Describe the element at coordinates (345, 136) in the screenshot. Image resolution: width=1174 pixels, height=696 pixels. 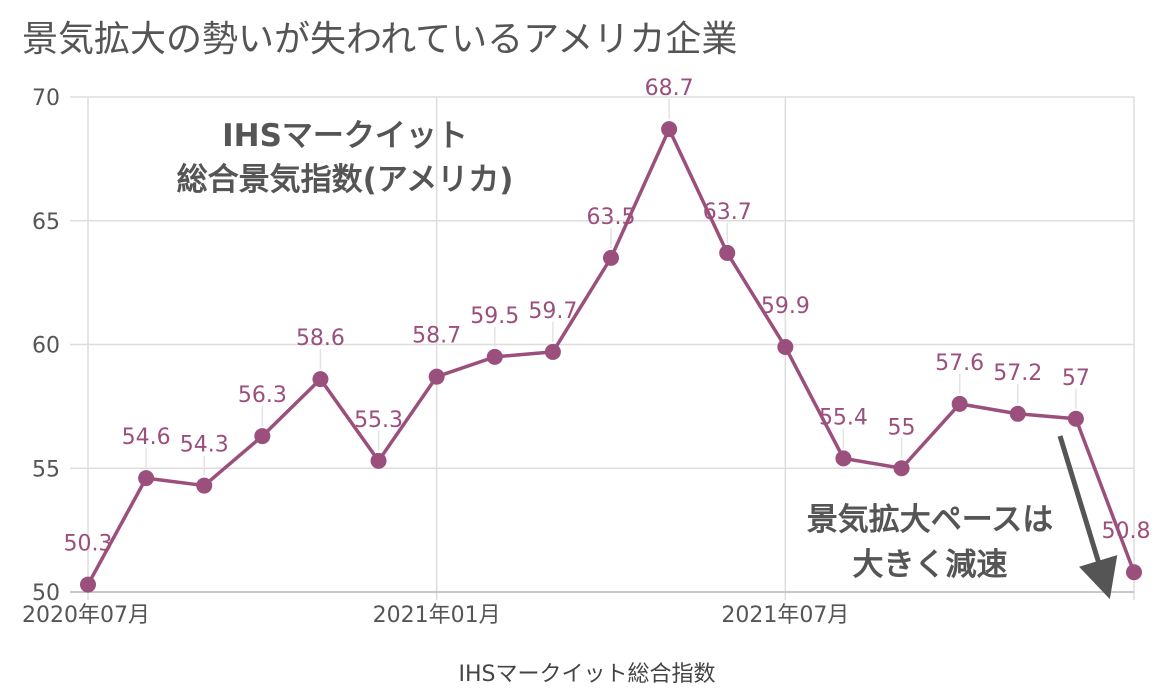
I see `series-label-line1: IHSマークイット` at that location.